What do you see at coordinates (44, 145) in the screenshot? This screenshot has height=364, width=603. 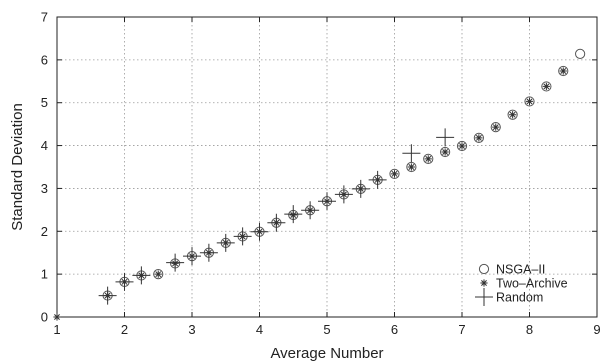 I see `y-tick-label: 4` at bounding box center [44, 145].